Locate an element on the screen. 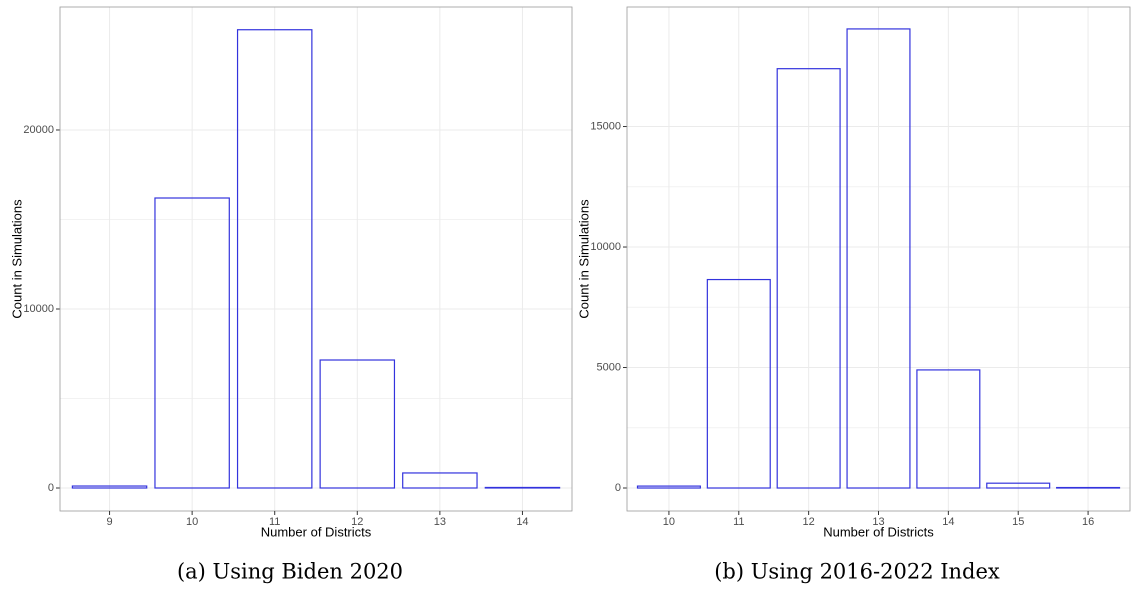  x-tick-label: 9 is located at coordinates (109, 522).